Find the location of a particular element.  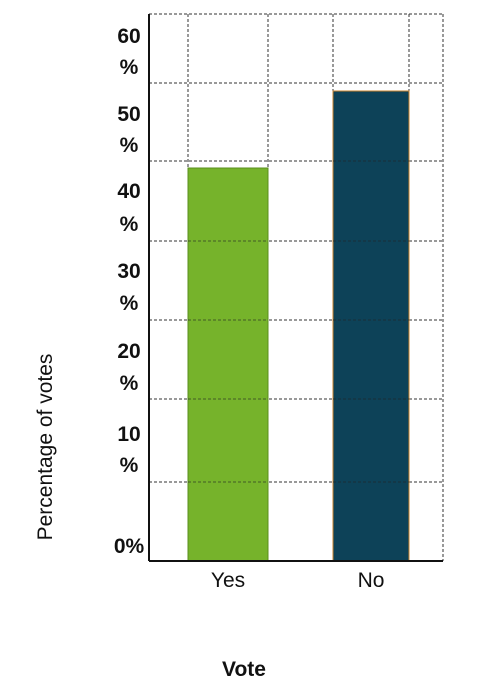

y-tick-label: 0% is located at coordinates (129, 546).